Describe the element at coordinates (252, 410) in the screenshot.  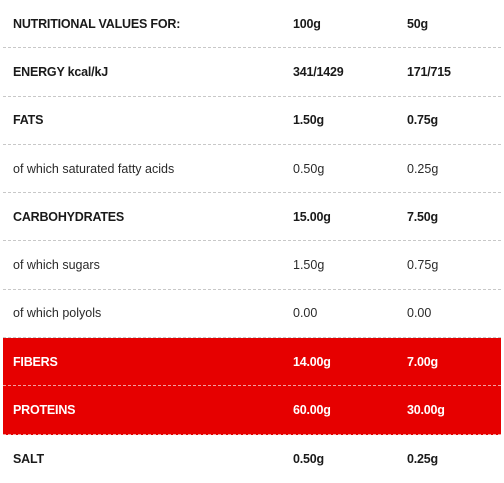
I see `table-row-proteins: PROTEINS 60.00g 30.00g` at that location.